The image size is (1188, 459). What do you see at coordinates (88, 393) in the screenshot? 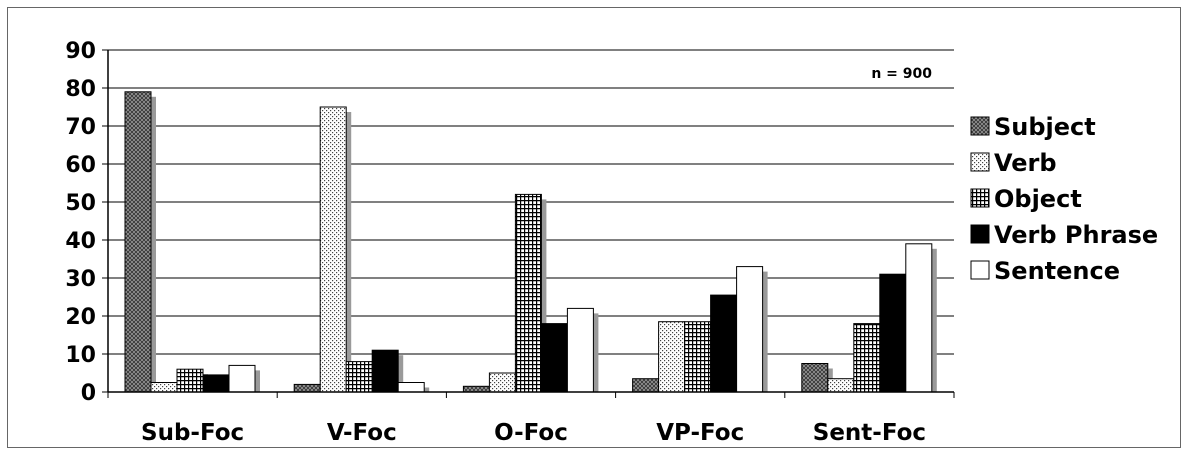
I see `y-tick-label: 0` at bounding box center [88, 393].